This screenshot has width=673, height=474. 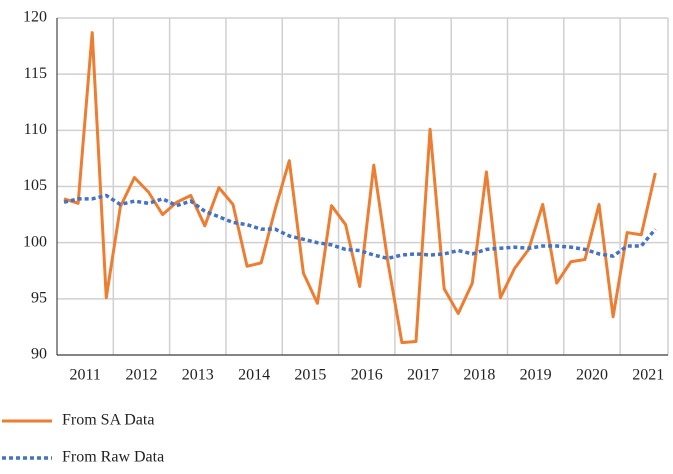 I want to click on x-tick-label: 2015, so click(x=310, y=375).